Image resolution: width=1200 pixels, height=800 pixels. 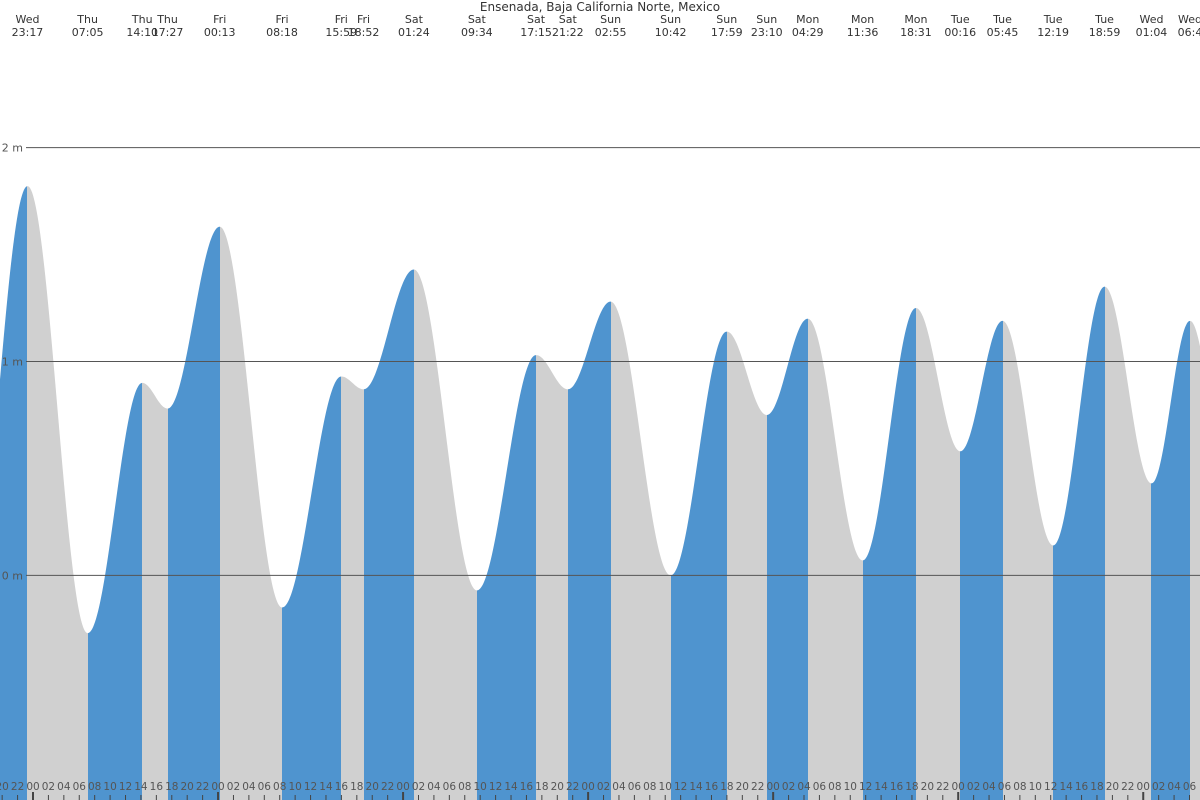 What do you see at coordinates (88, 32) in the screenshot?
I see `extreme-time: 07:05` at bounding box center [88, 32].